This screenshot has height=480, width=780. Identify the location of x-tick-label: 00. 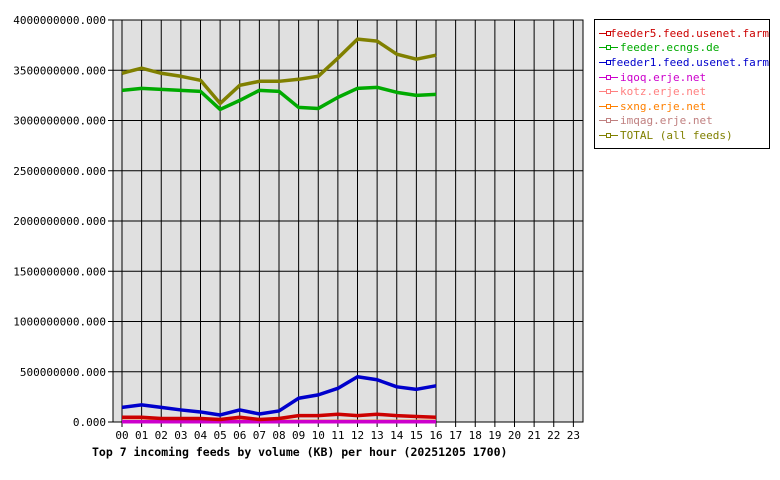
(121, 435).